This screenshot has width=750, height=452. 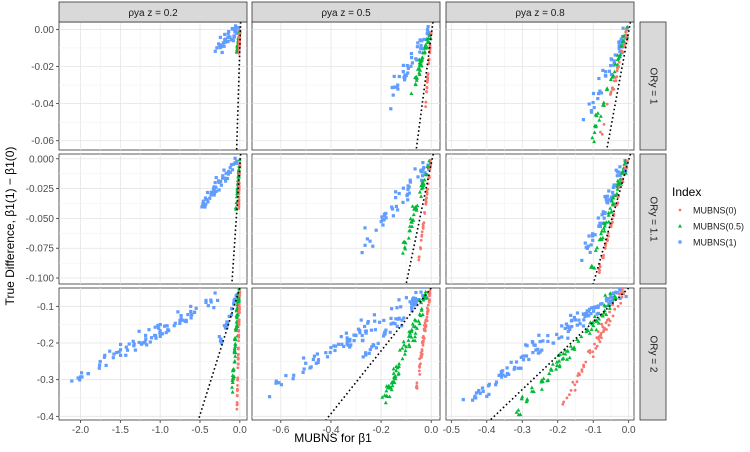 What do you see at coordinates (153, 13) in the screenshot?
I see `column-strip-label: ρya z = 0.2` at bounding box center [153, 13].